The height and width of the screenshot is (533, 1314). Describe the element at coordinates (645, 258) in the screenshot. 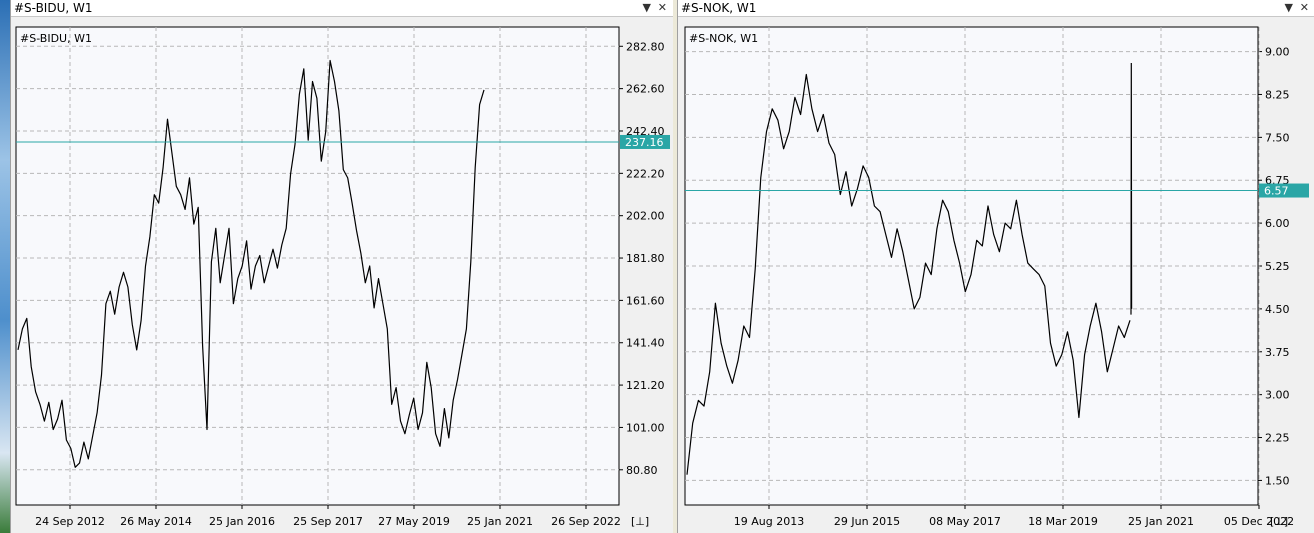

I see `y-tick-label: 181.80` at that location.